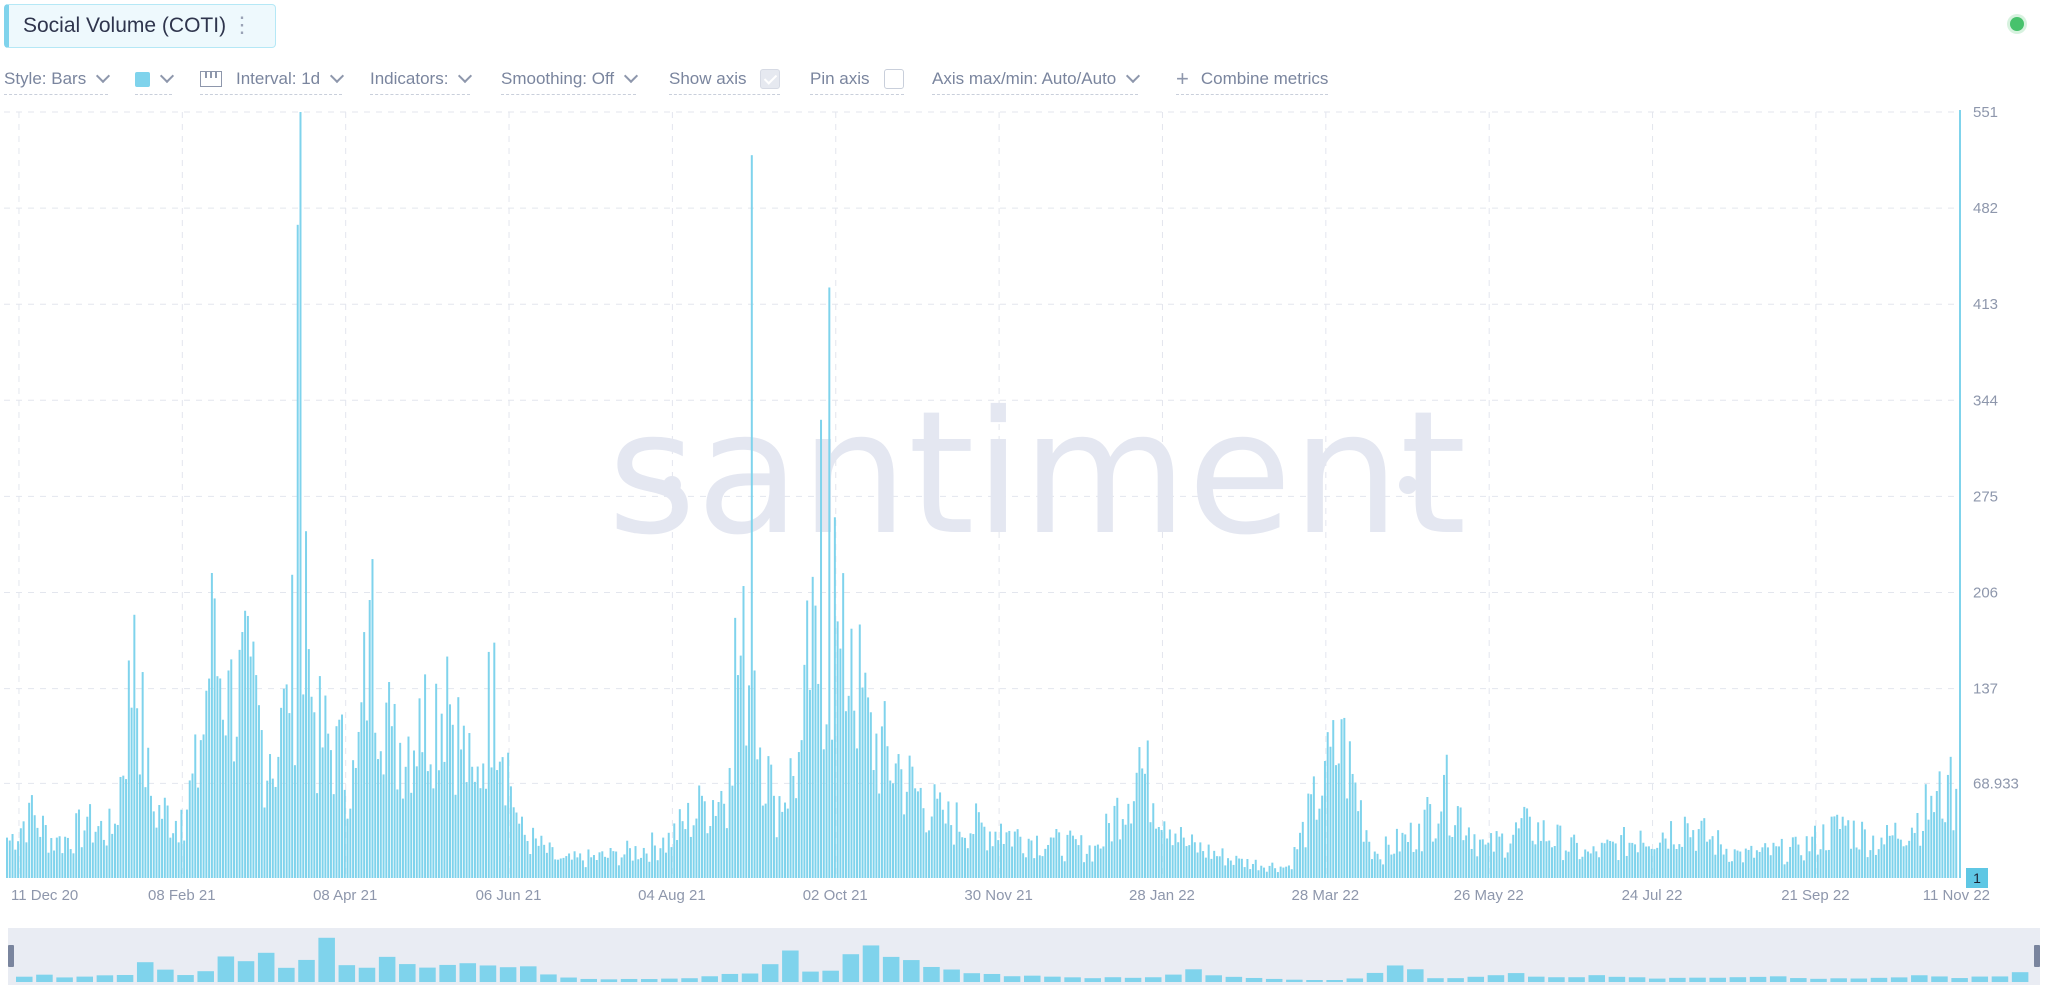  Describe the element at coordinates (272, 79) in the screenshot. I see `interval-dropdown: Interval: 1d` at that location.